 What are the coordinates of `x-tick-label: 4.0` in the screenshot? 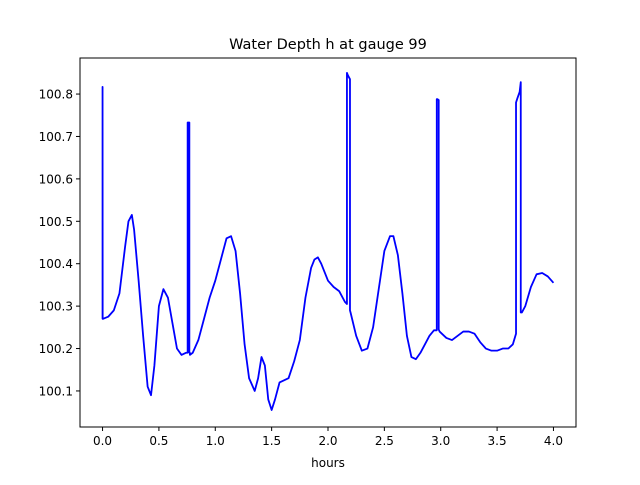 It's located at (553, 441).